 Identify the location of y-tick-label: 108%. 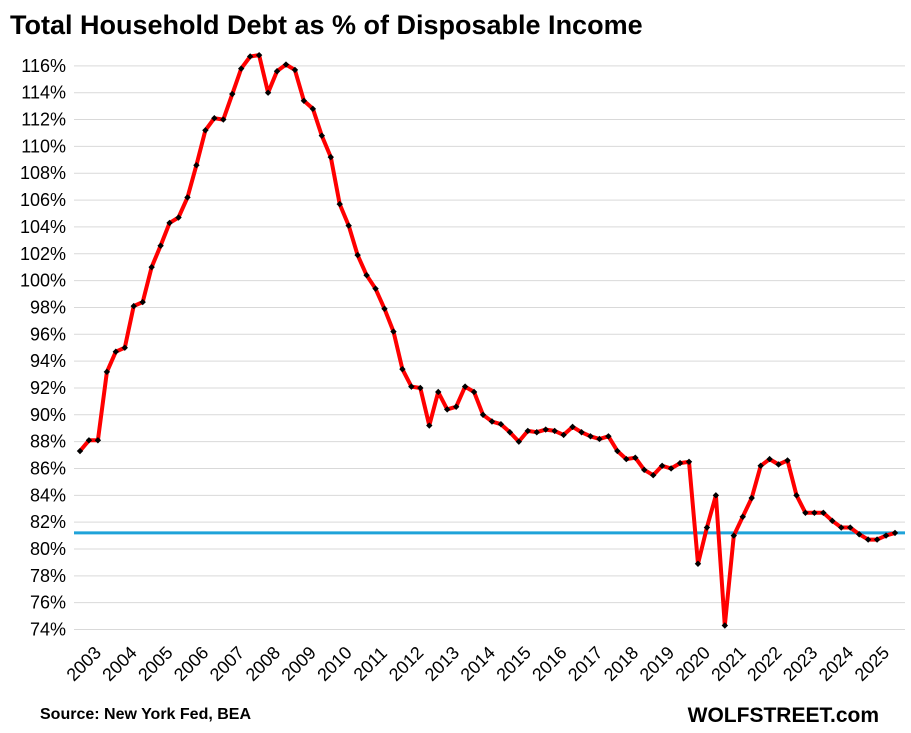
(43, 173).